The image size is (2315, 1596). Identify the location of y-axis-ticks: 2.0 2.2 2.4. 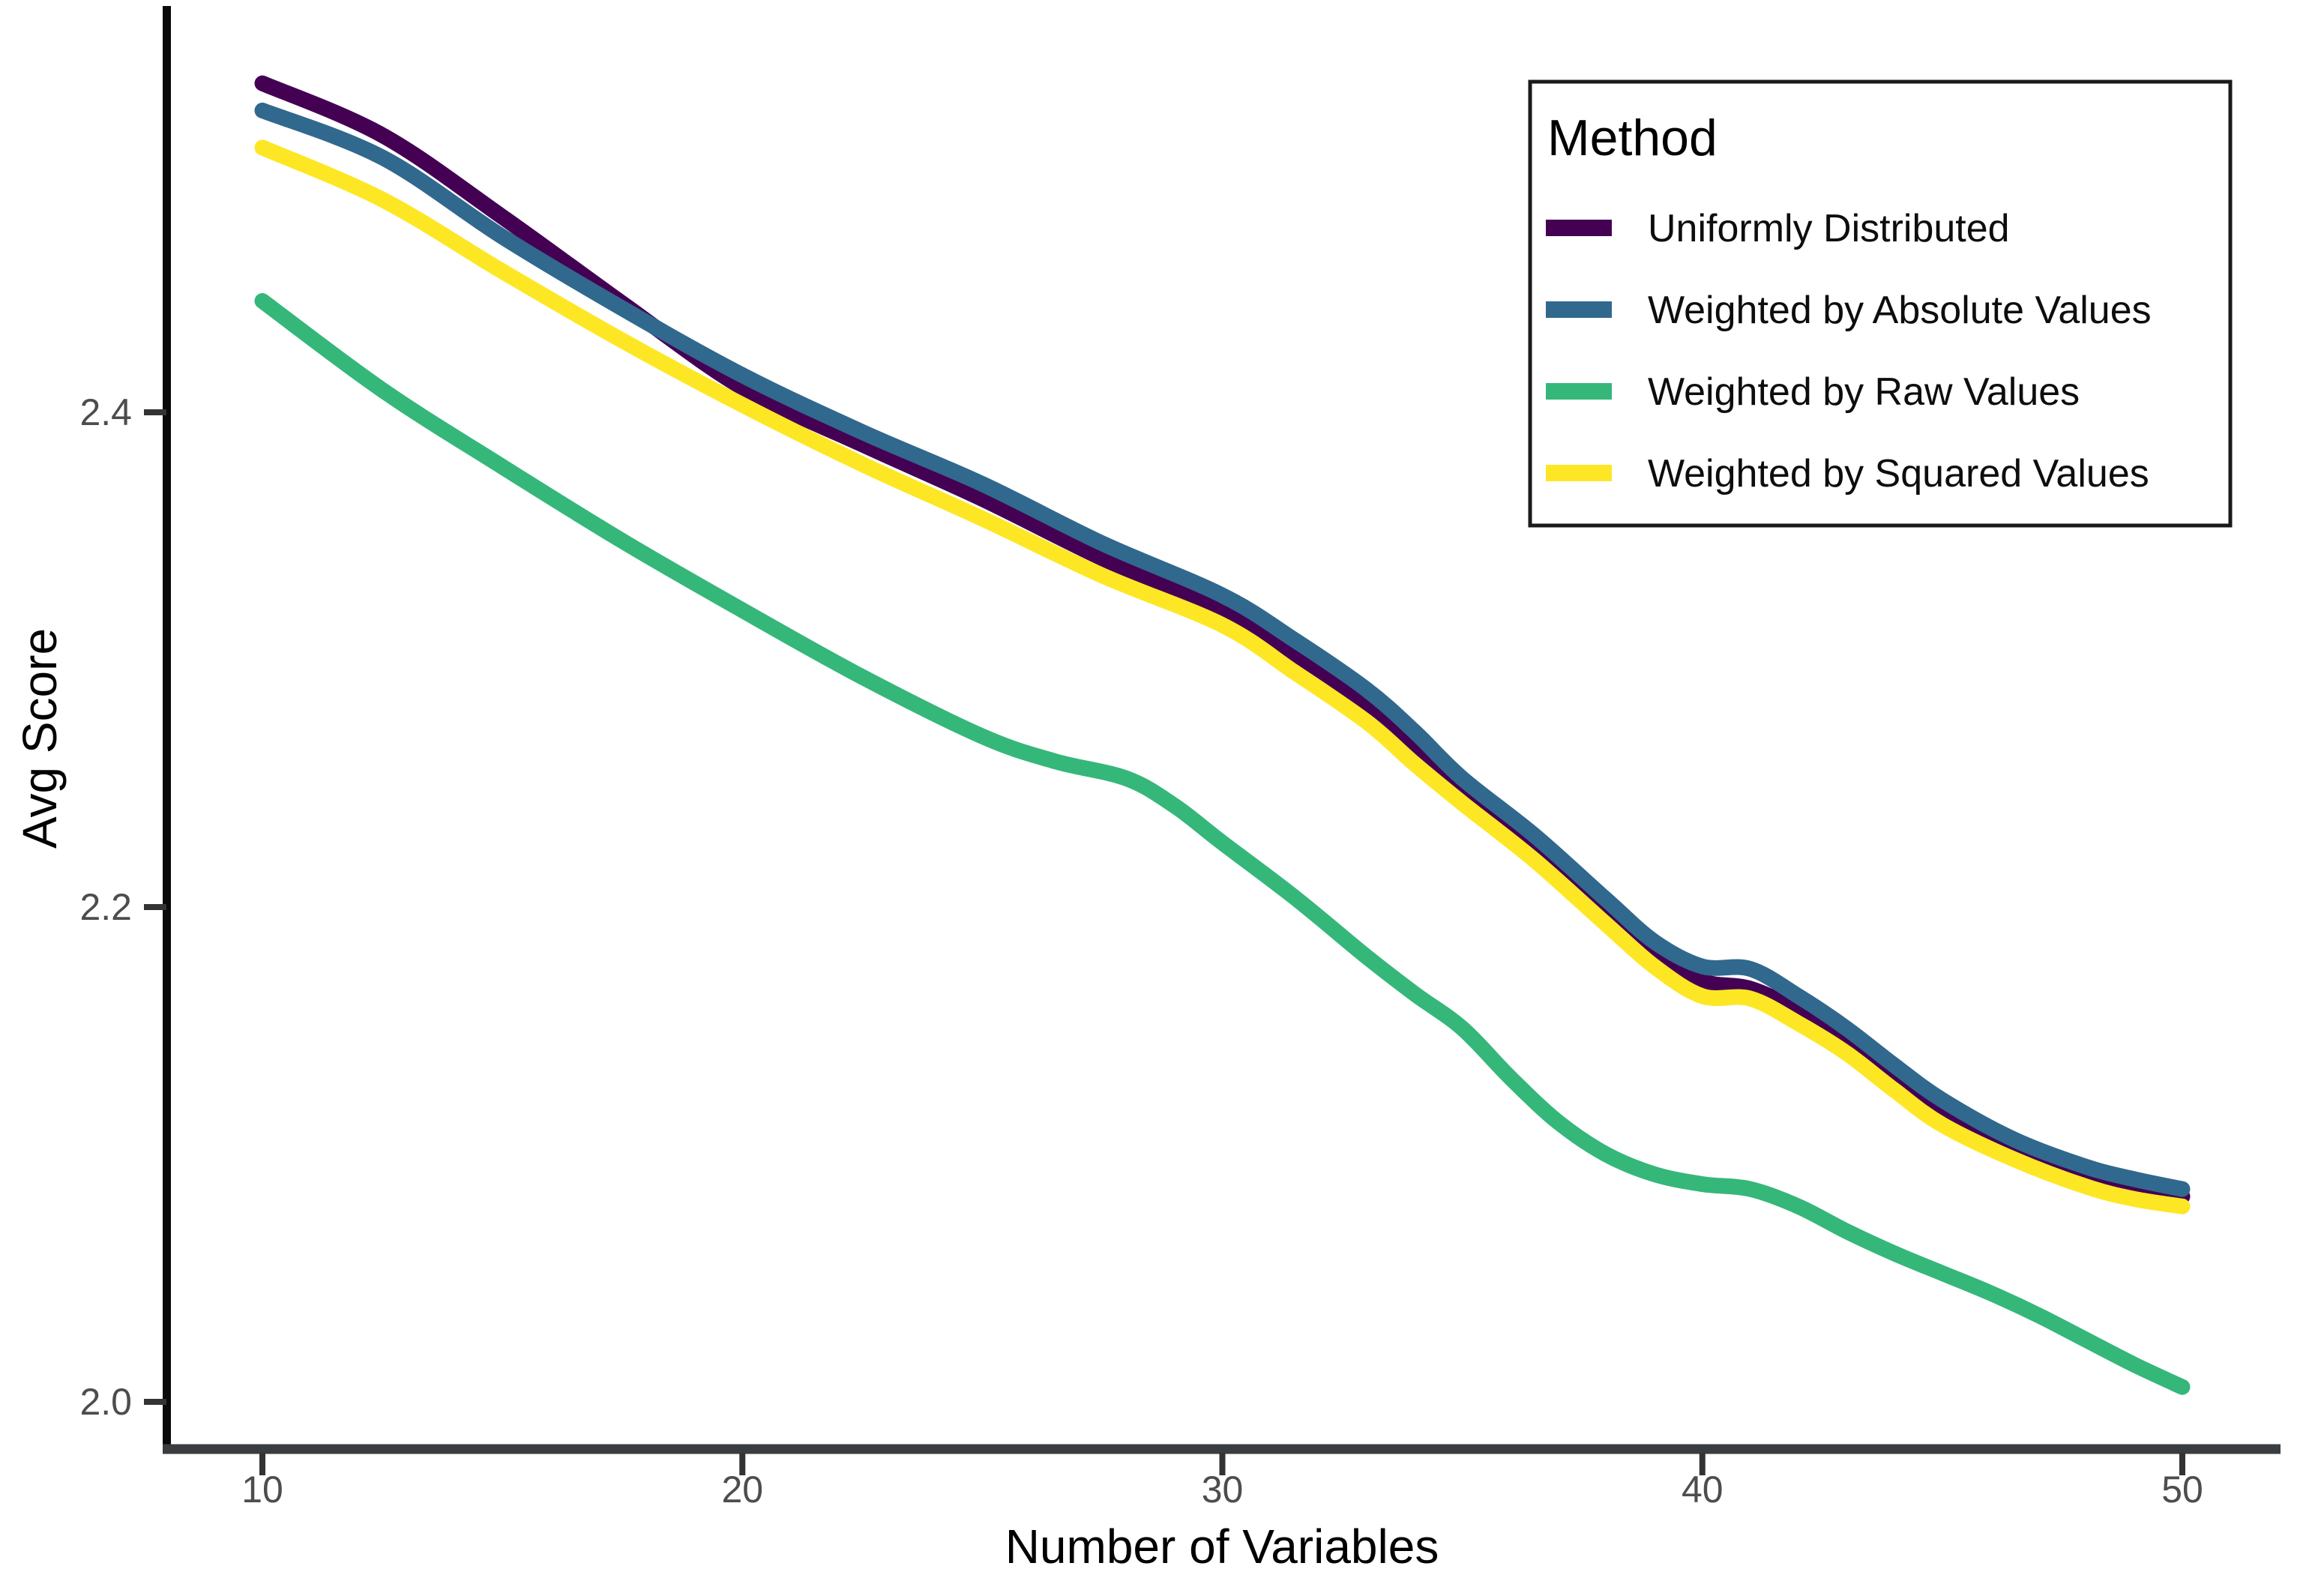
(123, 907).